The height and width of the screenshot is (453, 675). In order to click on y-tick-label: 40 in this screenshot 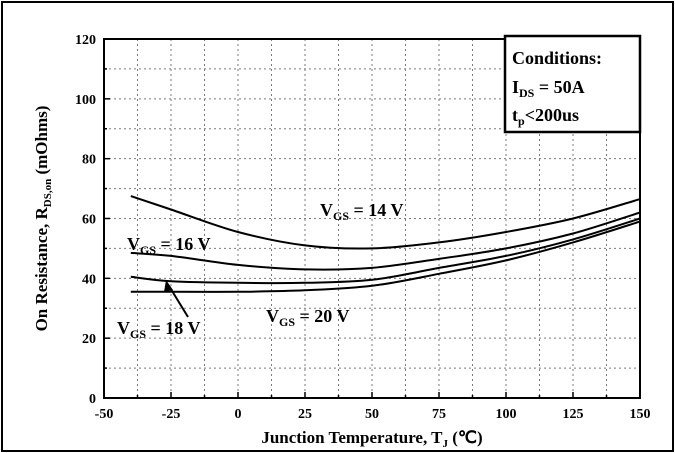, I will do `click(89, 279)`.